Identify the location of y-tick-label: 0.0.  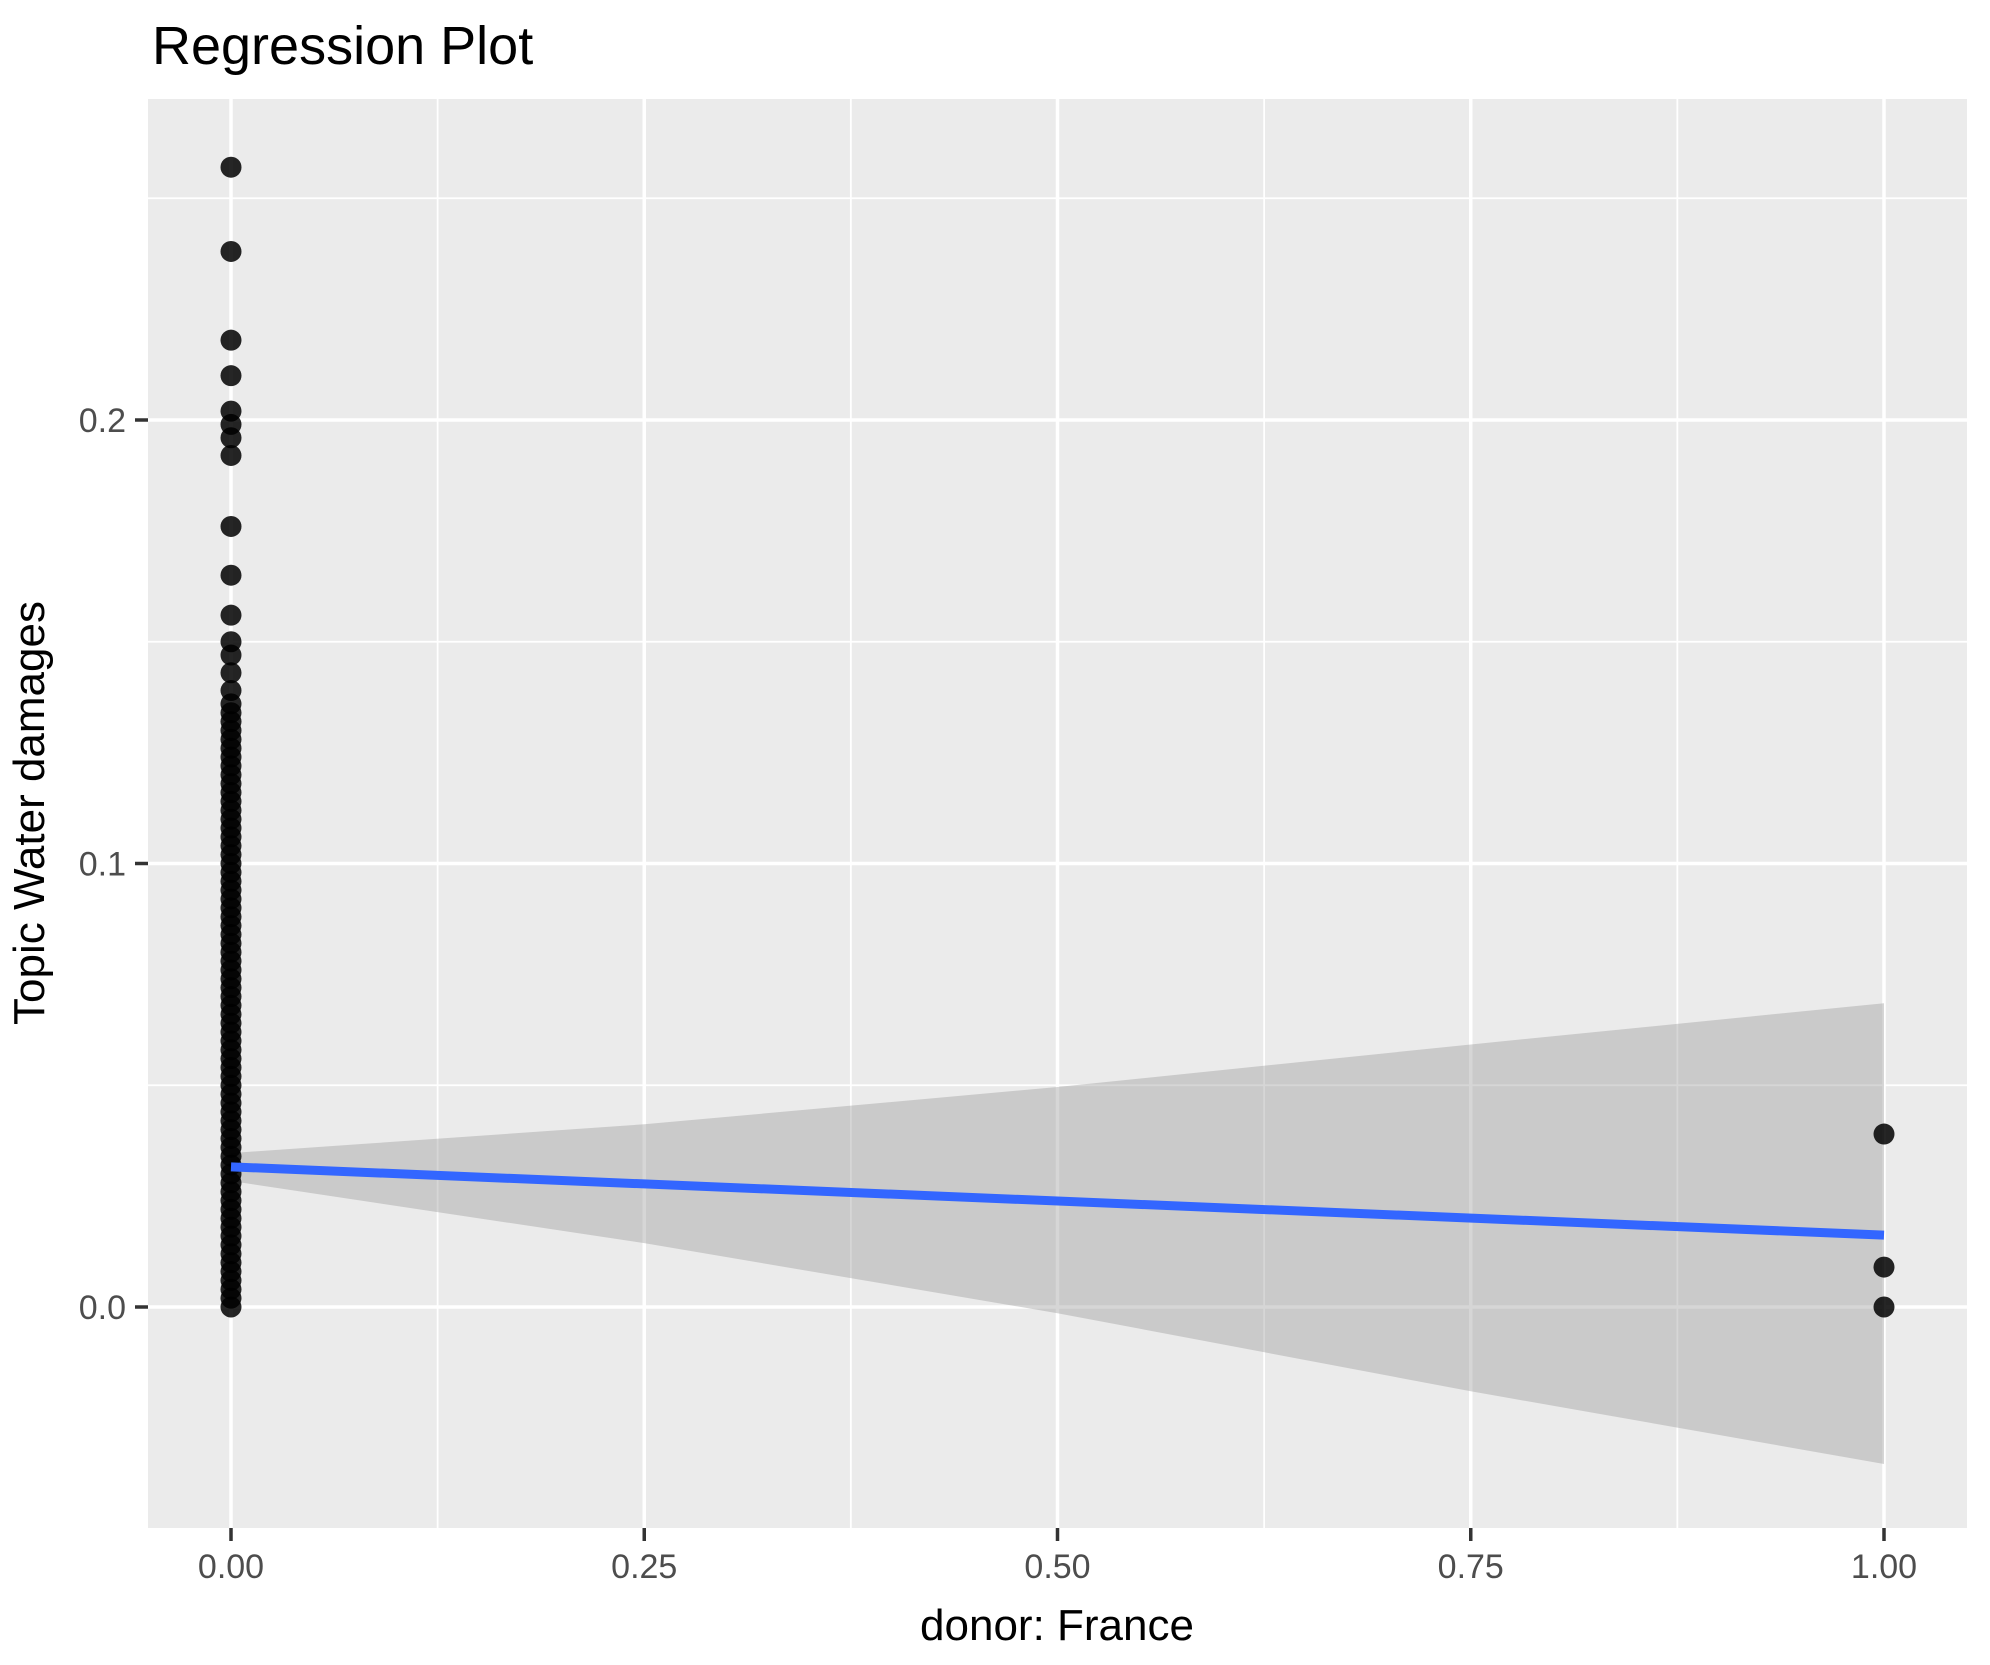
(102, 1308).